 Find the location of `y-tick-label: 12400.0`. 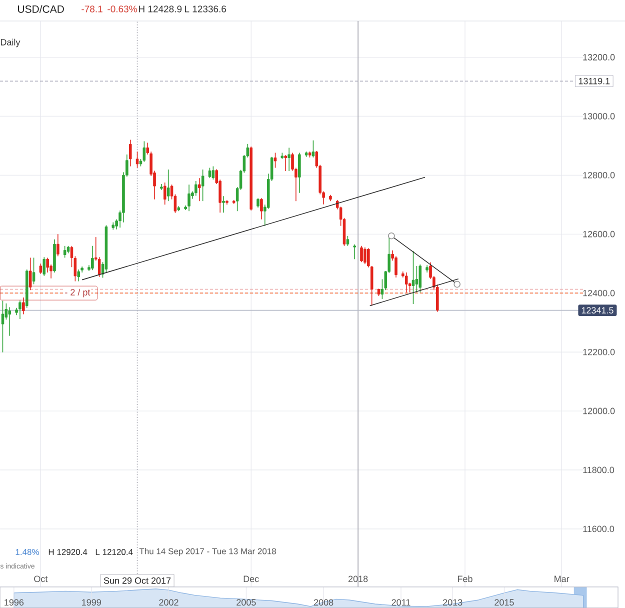

y-tick-label: 12400.0 is located at coordinates (599, 293).